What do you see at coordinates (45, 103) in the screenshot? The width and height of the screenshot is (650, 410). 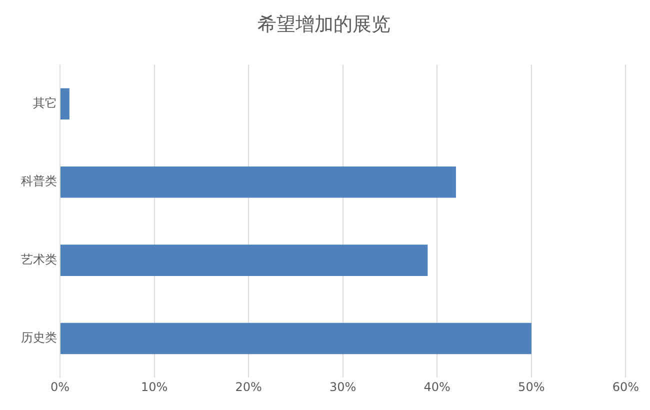 I see `y-tick-label: 其它` at bounding box center [45, 103].